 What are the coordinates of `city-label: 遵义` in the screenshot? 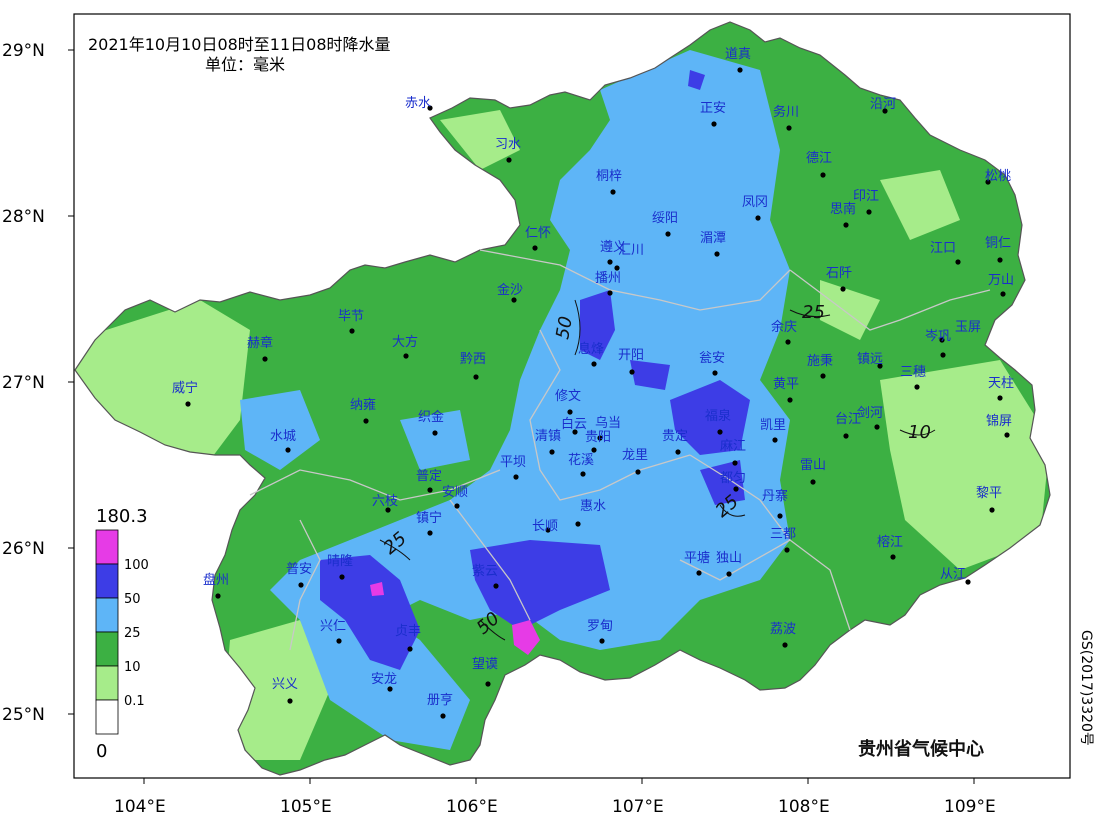 It's located at (613, 247).